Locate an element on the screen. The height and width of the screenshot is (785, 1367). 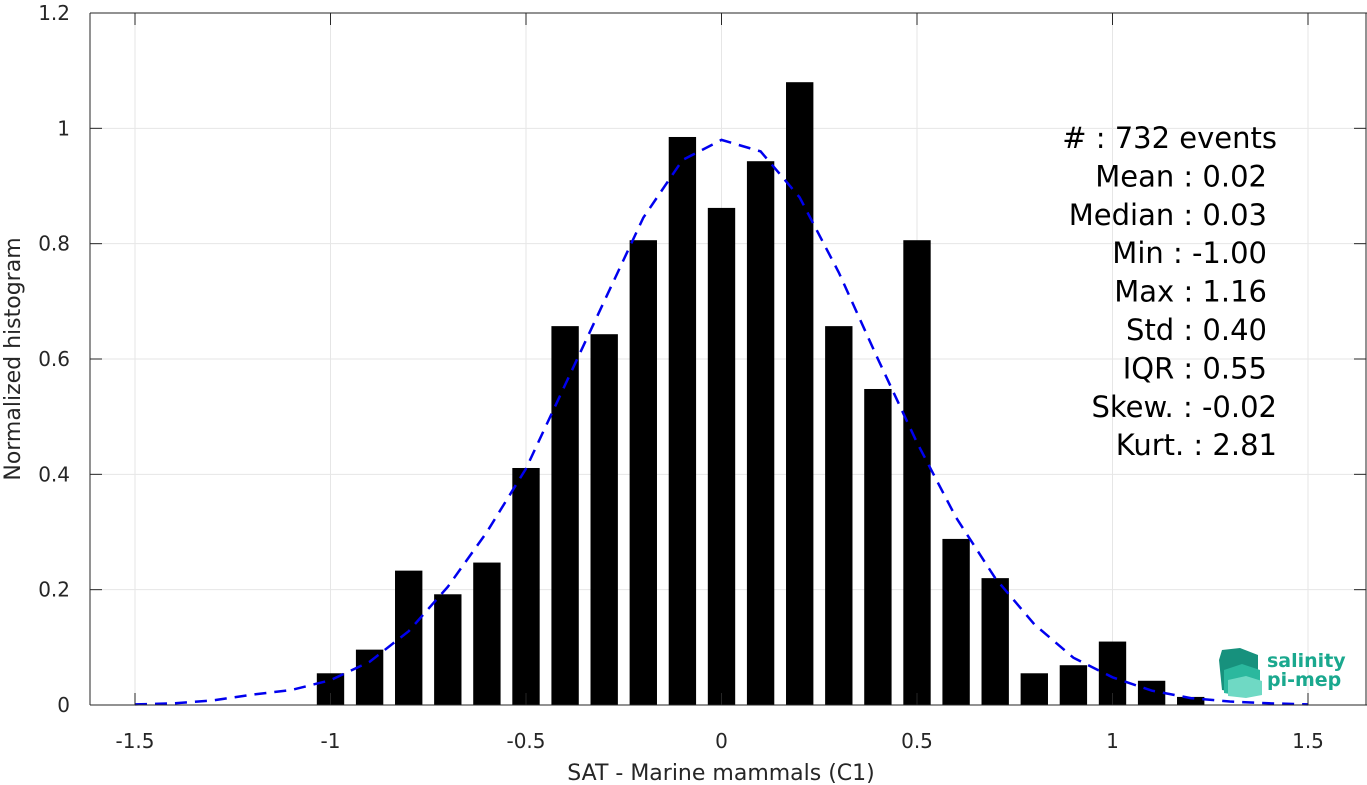
stat-line: Min : -1.00 is located at coordinates (1189, 253).